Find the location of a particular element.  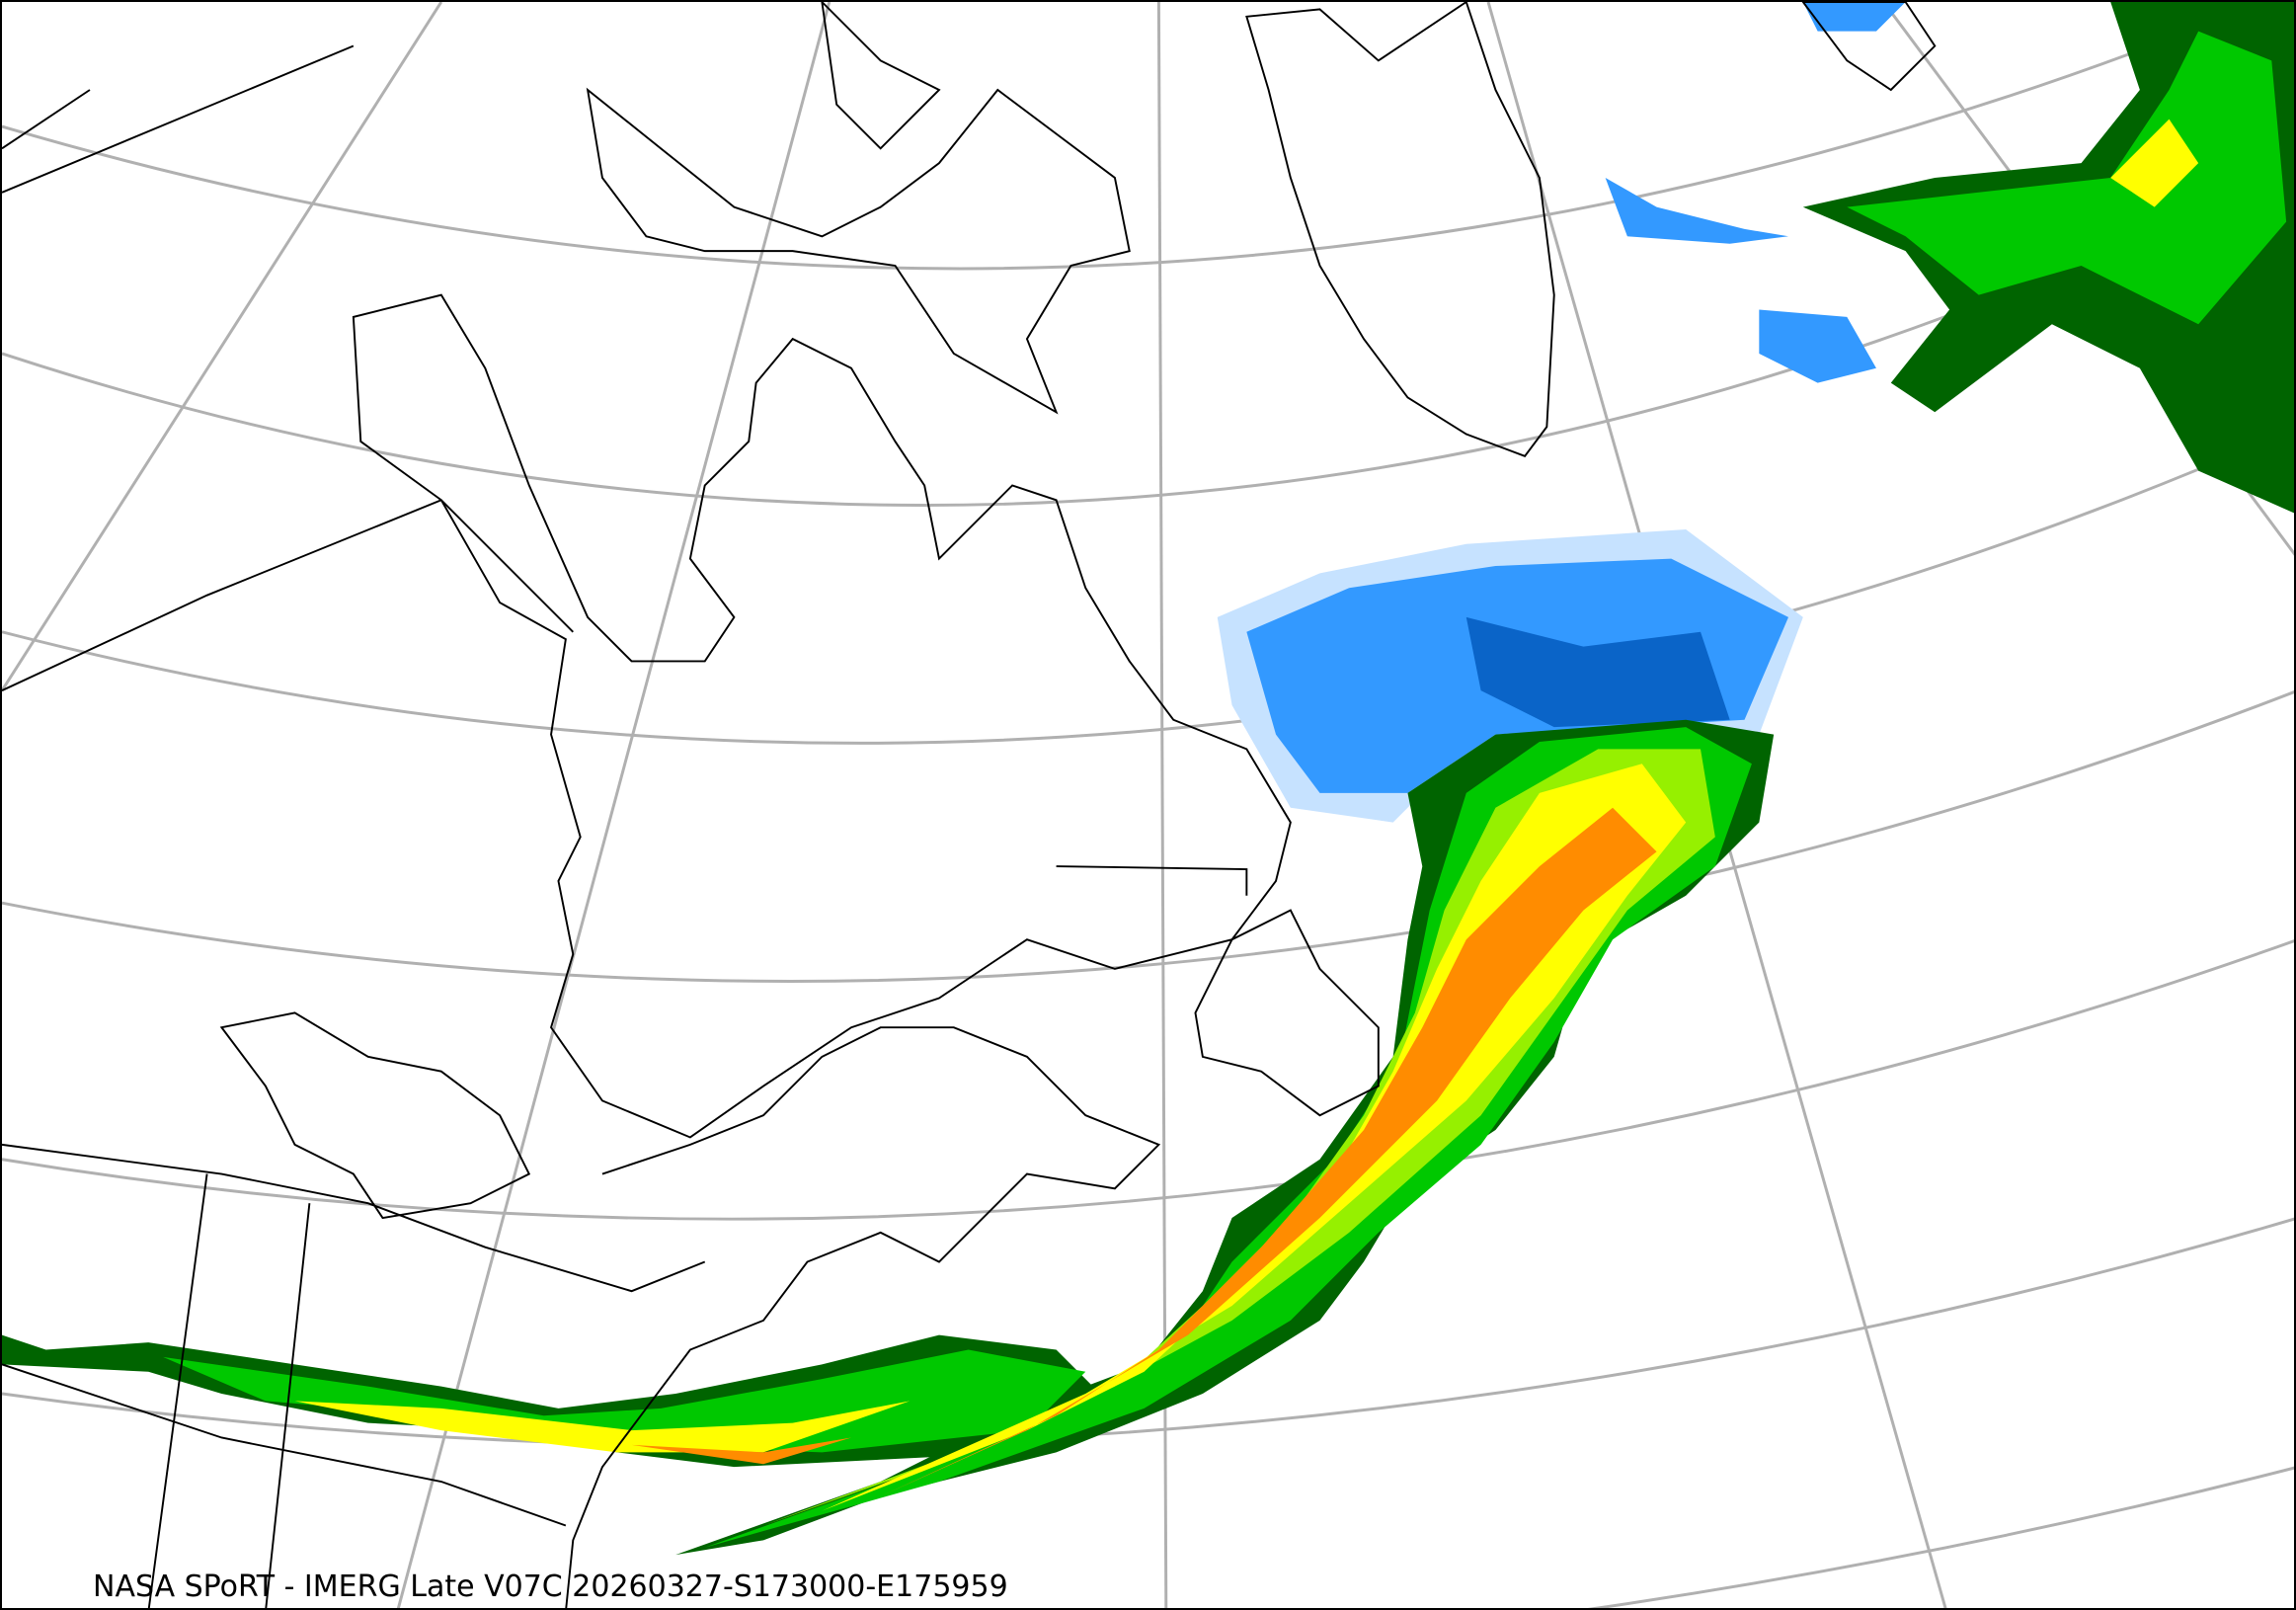

newfoundland-coast is located at coordinates (1218, 991).